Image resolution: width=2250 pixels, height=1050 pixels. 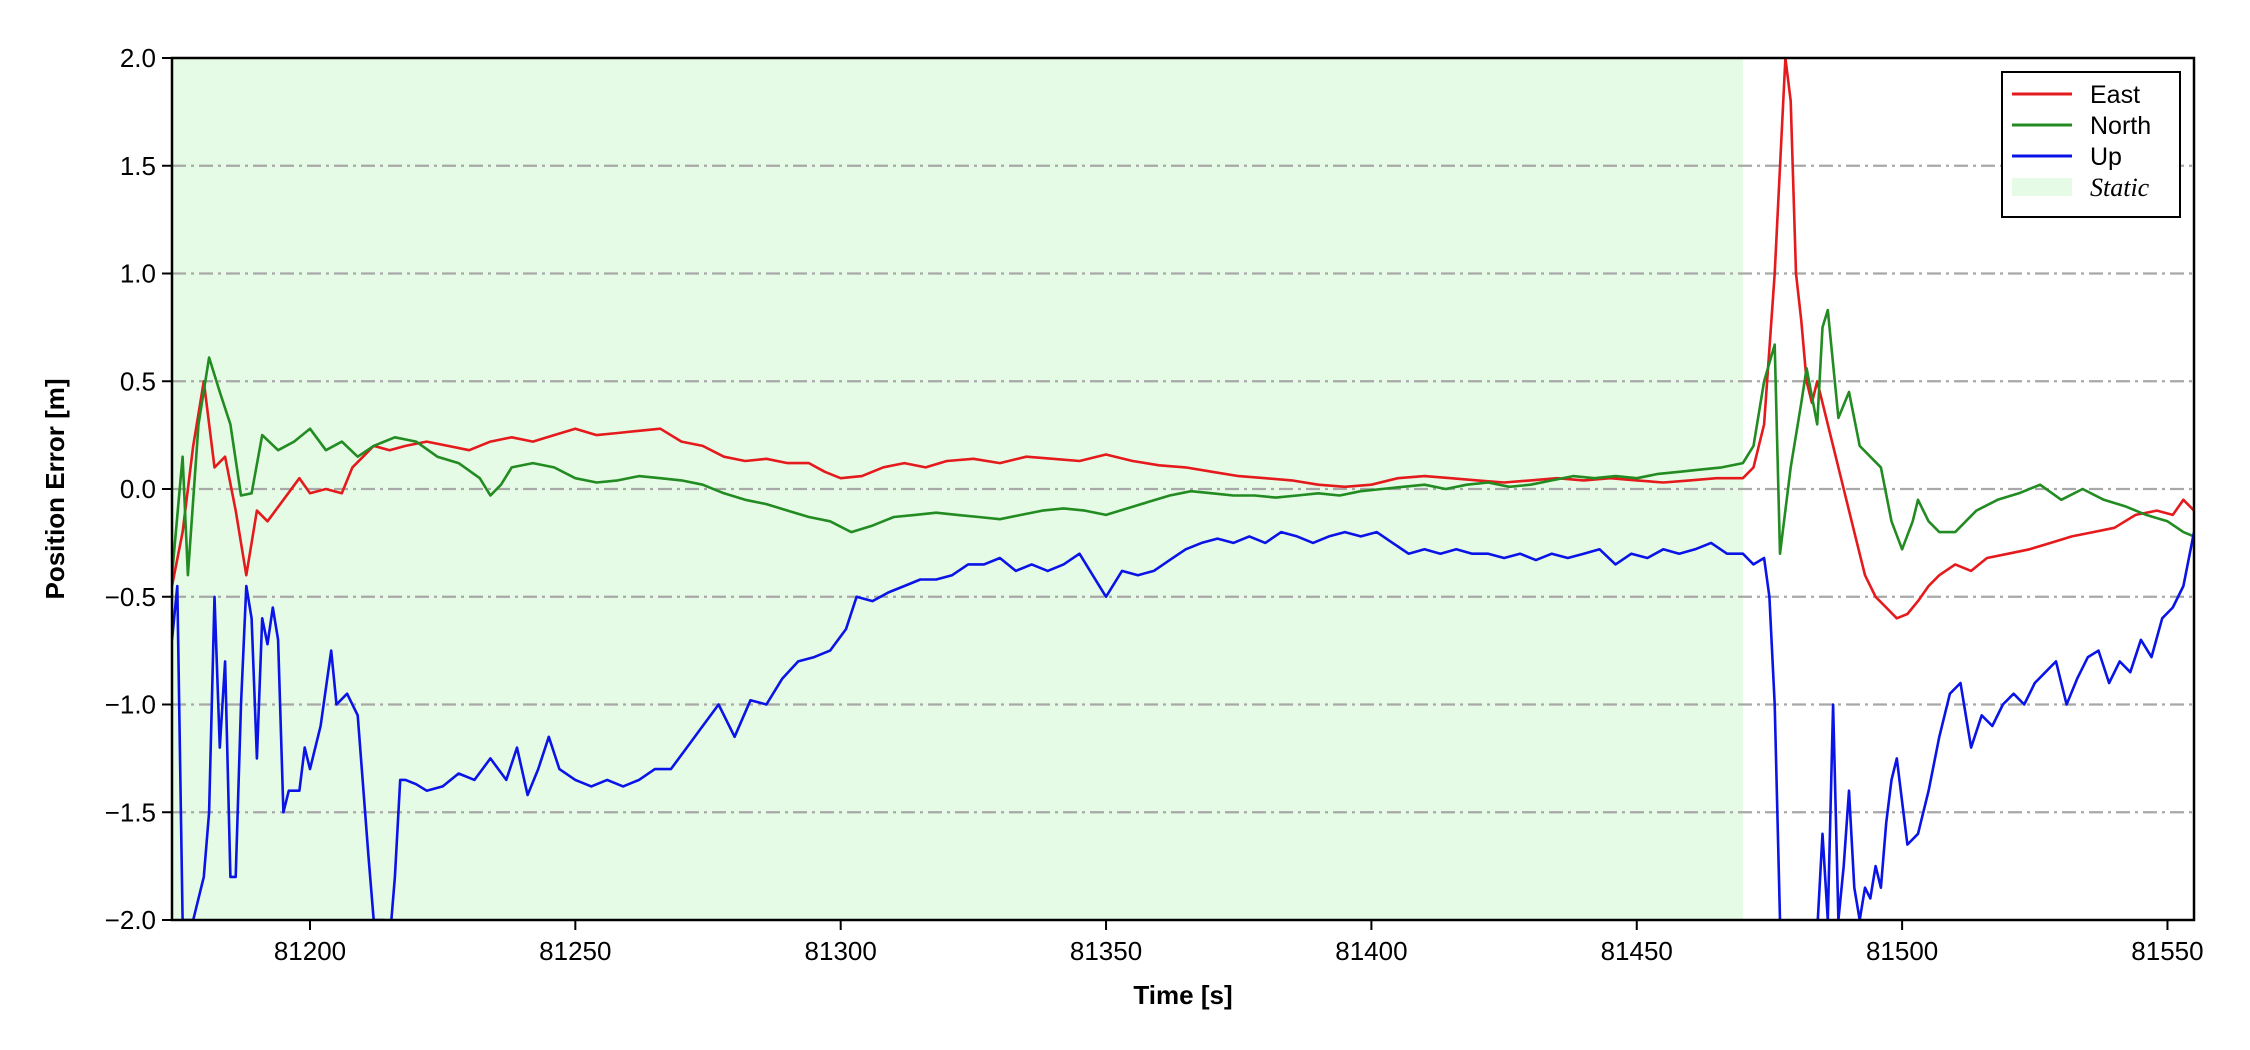 I want to click on y-tick-label: 1.5, so click(x=138, y=166).